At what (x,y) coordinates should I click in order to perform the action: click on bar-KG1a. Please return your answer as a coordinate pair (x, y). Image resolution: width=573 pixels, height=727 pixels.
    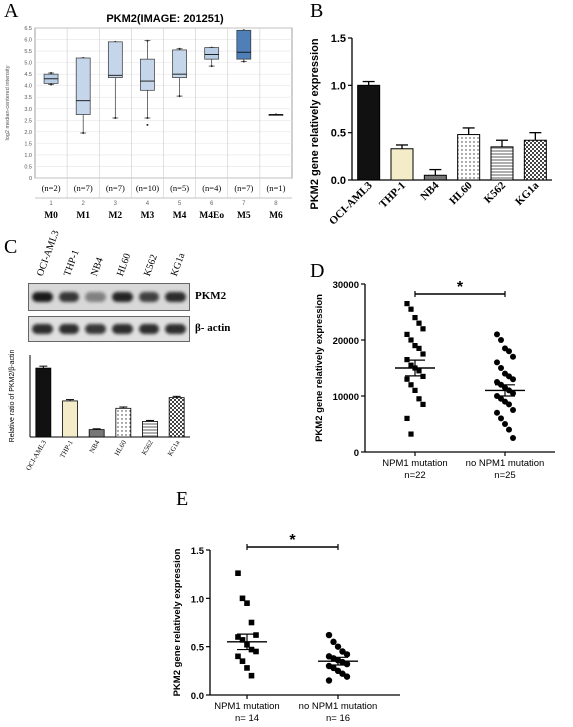
    Looking at the image, I should click on (176, 417).